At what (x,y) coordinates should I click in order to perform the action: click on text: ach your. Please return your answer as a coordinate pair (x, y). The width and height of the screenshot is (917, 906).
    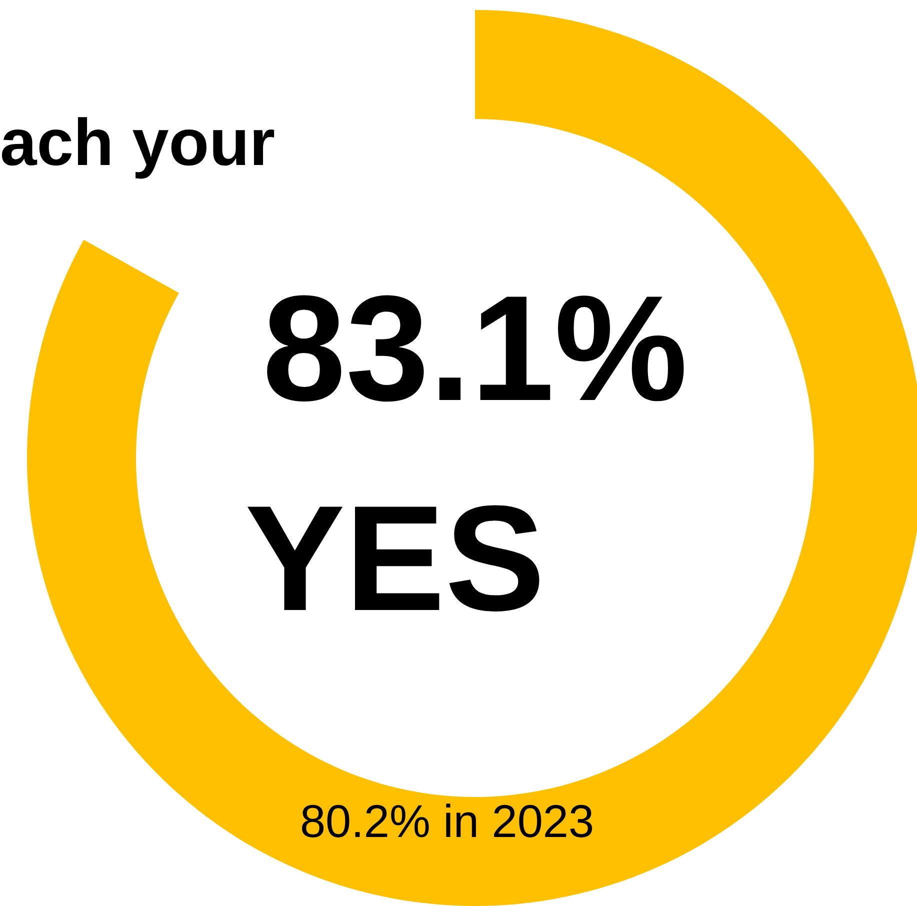
    Looking at the image, I should click on (138, 142).